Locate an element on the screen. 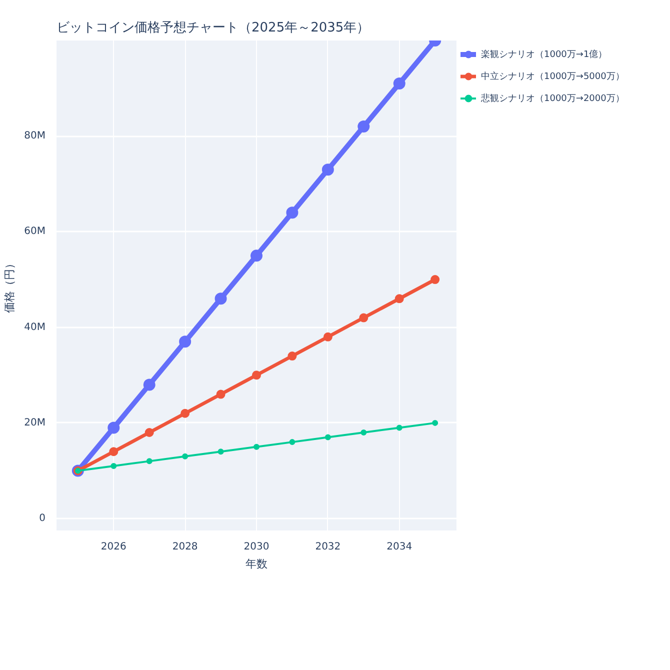  legend-label: 悲観シナリオ（1000万→2000万） is located at coordinates (552, 98).